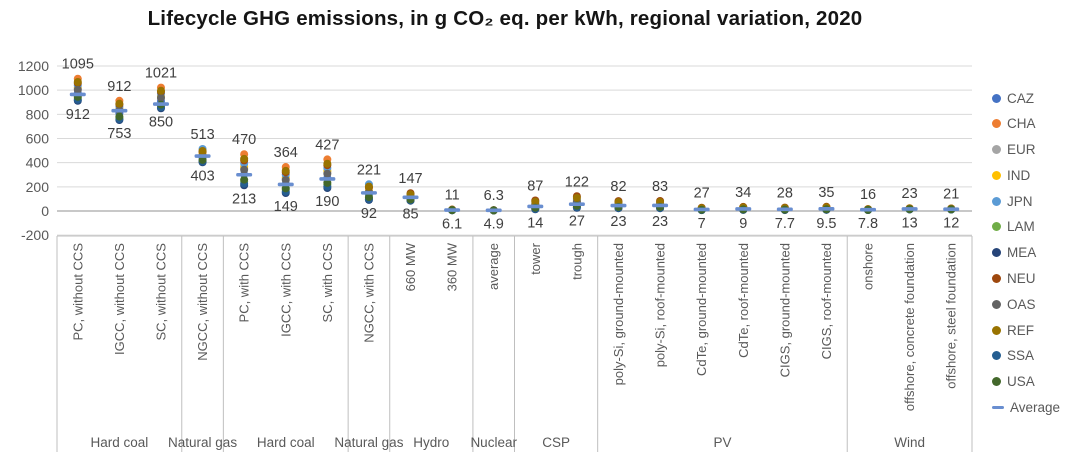 The width and height of the screenshot is (1080, 469). What do you see at coordinates (244, 199) in the screenshot?
I see `min-label: 213` at bounding box center [244, 199].